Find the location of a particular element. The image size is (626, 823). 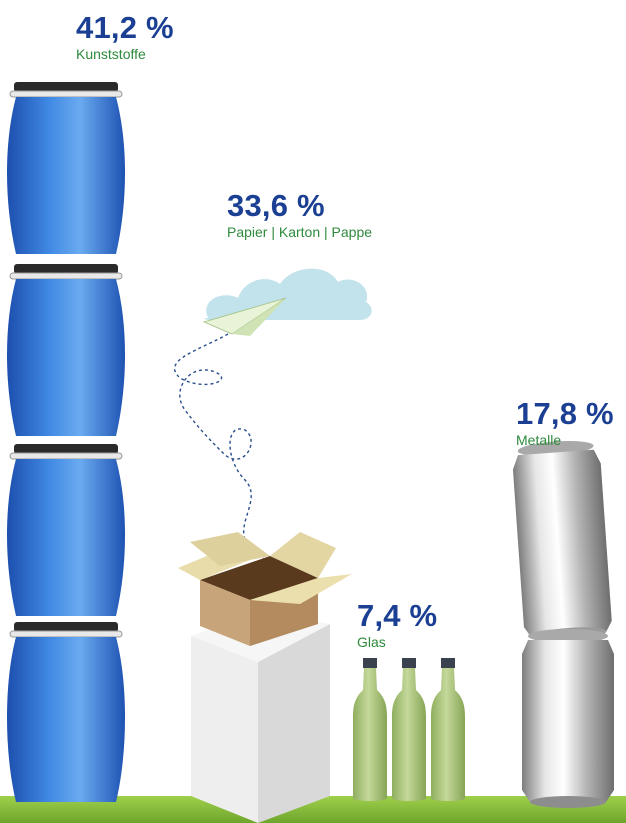

label-metalle: 17,8 % Metalle is located at coordinates (565, 422).